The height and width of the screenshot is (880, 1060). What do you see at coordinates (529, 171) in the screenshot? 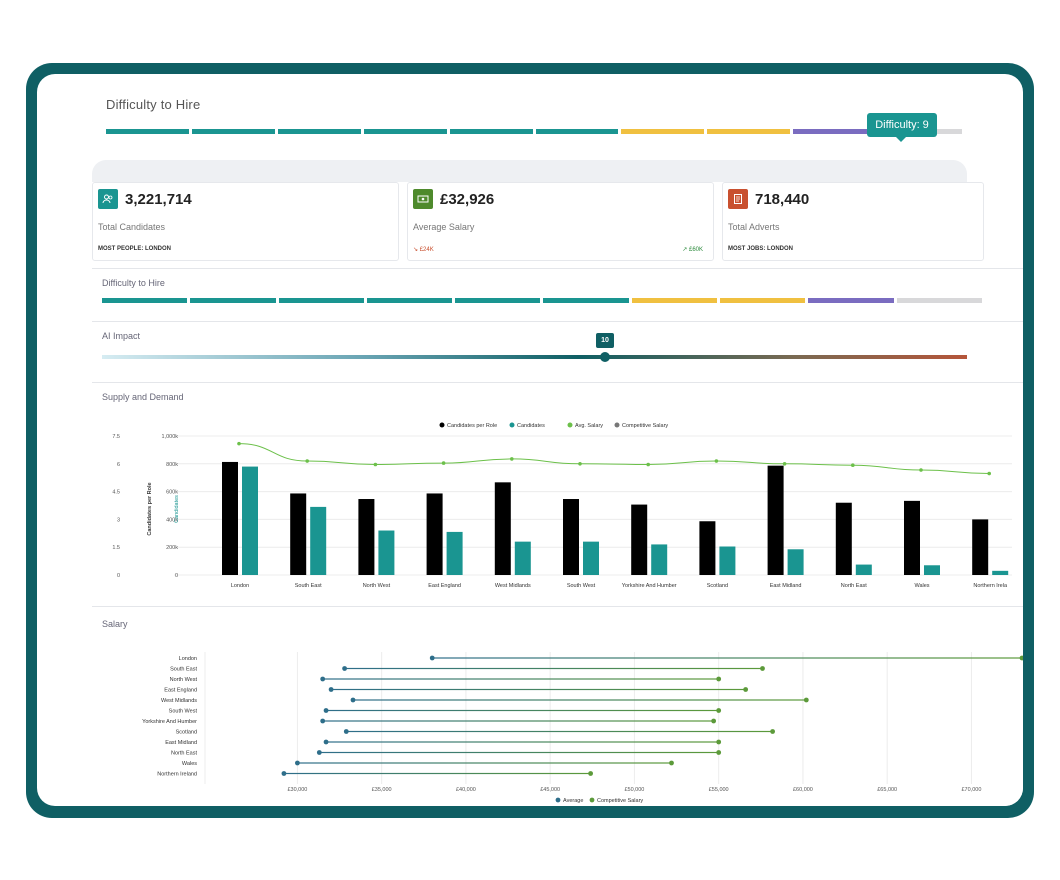
I see `section-divider` at bounding box center [529, 171].